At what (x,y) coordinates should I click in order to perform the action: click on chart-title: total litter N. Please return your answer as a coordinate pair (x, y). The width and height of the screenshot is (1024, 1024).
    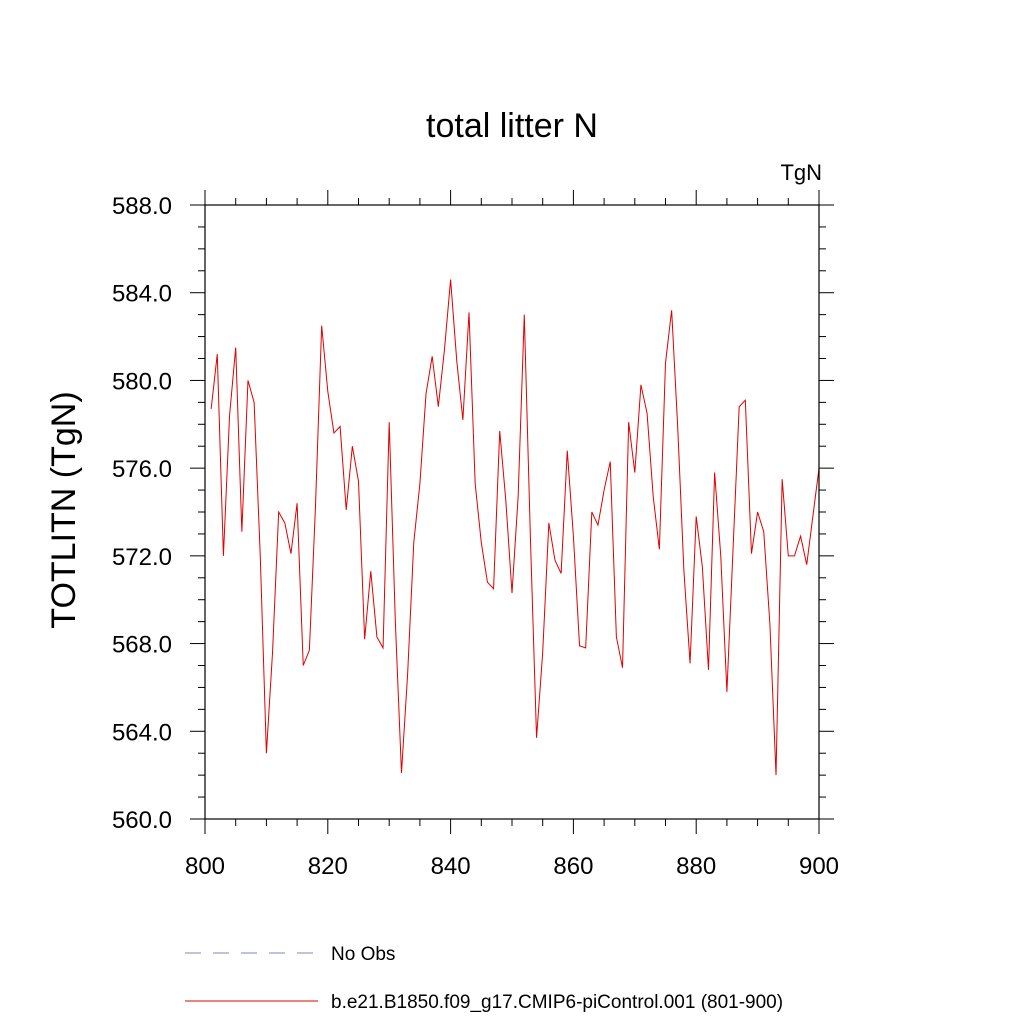
    Looking at the image, I should click on (512, 126).